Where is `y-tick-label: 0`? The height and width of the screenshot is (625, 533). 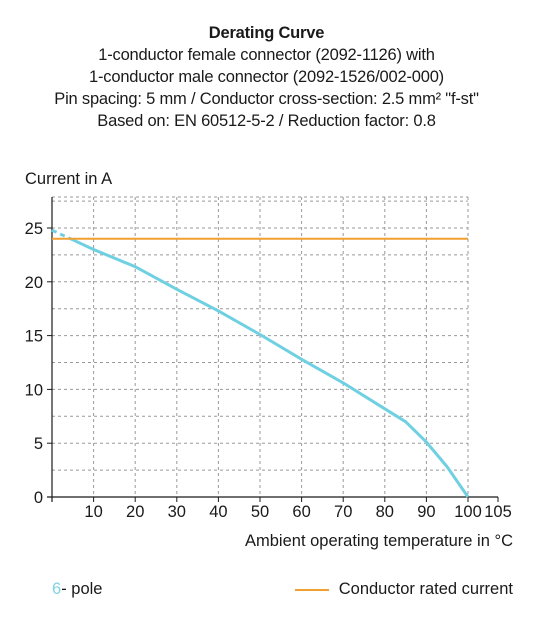
y-tick-label: 0 is located at coordinates (38, 498).